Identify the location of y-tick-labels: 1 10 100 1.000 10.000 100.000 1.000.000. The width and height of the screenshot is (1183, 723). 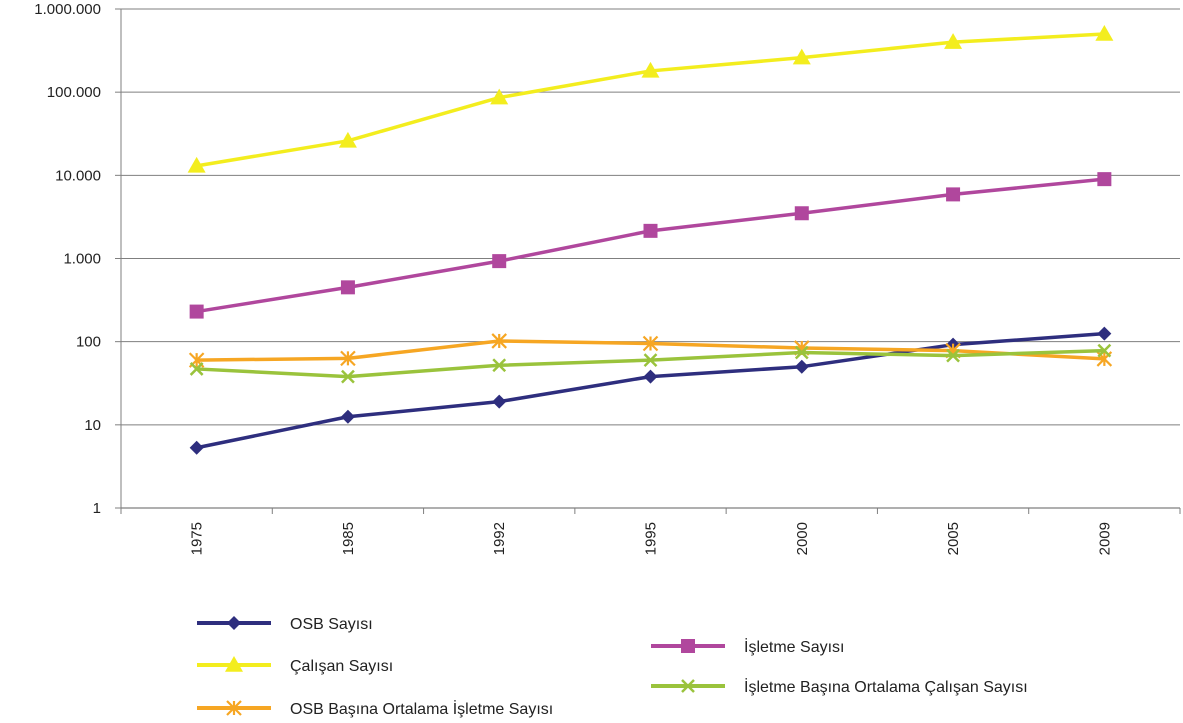
(67, 259).